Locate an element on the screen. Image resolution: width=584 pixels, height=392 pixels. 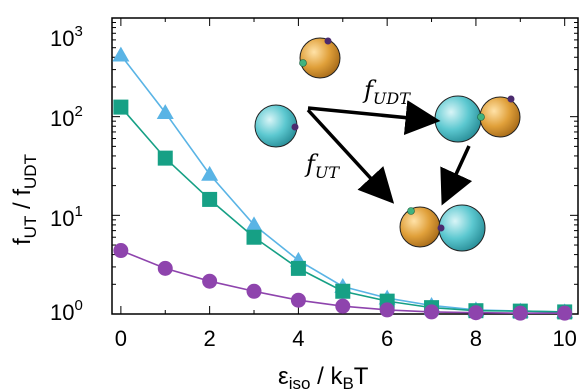
x-tick-label: 4 is located at coordinates (298, 338).